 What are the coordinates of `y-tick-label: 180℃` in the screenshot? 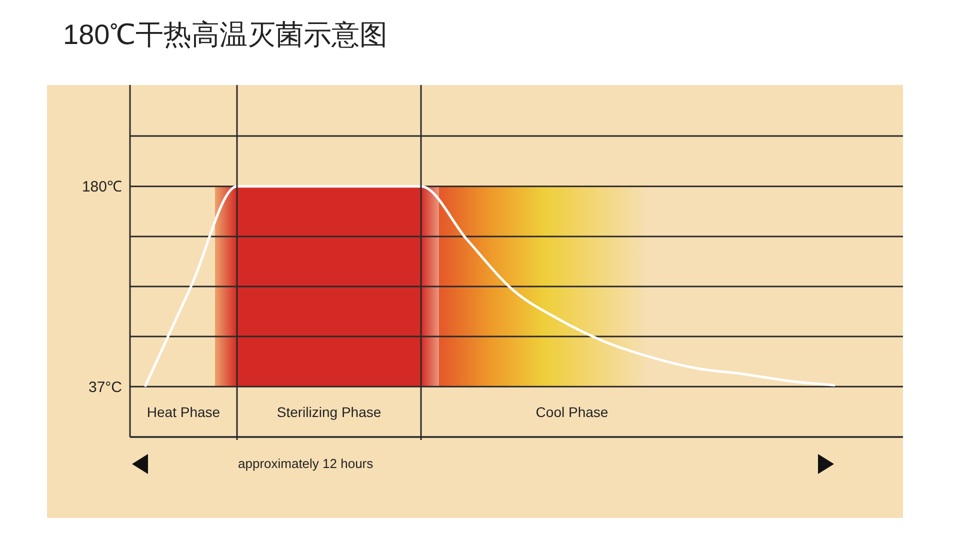 It's located at (102, 187).